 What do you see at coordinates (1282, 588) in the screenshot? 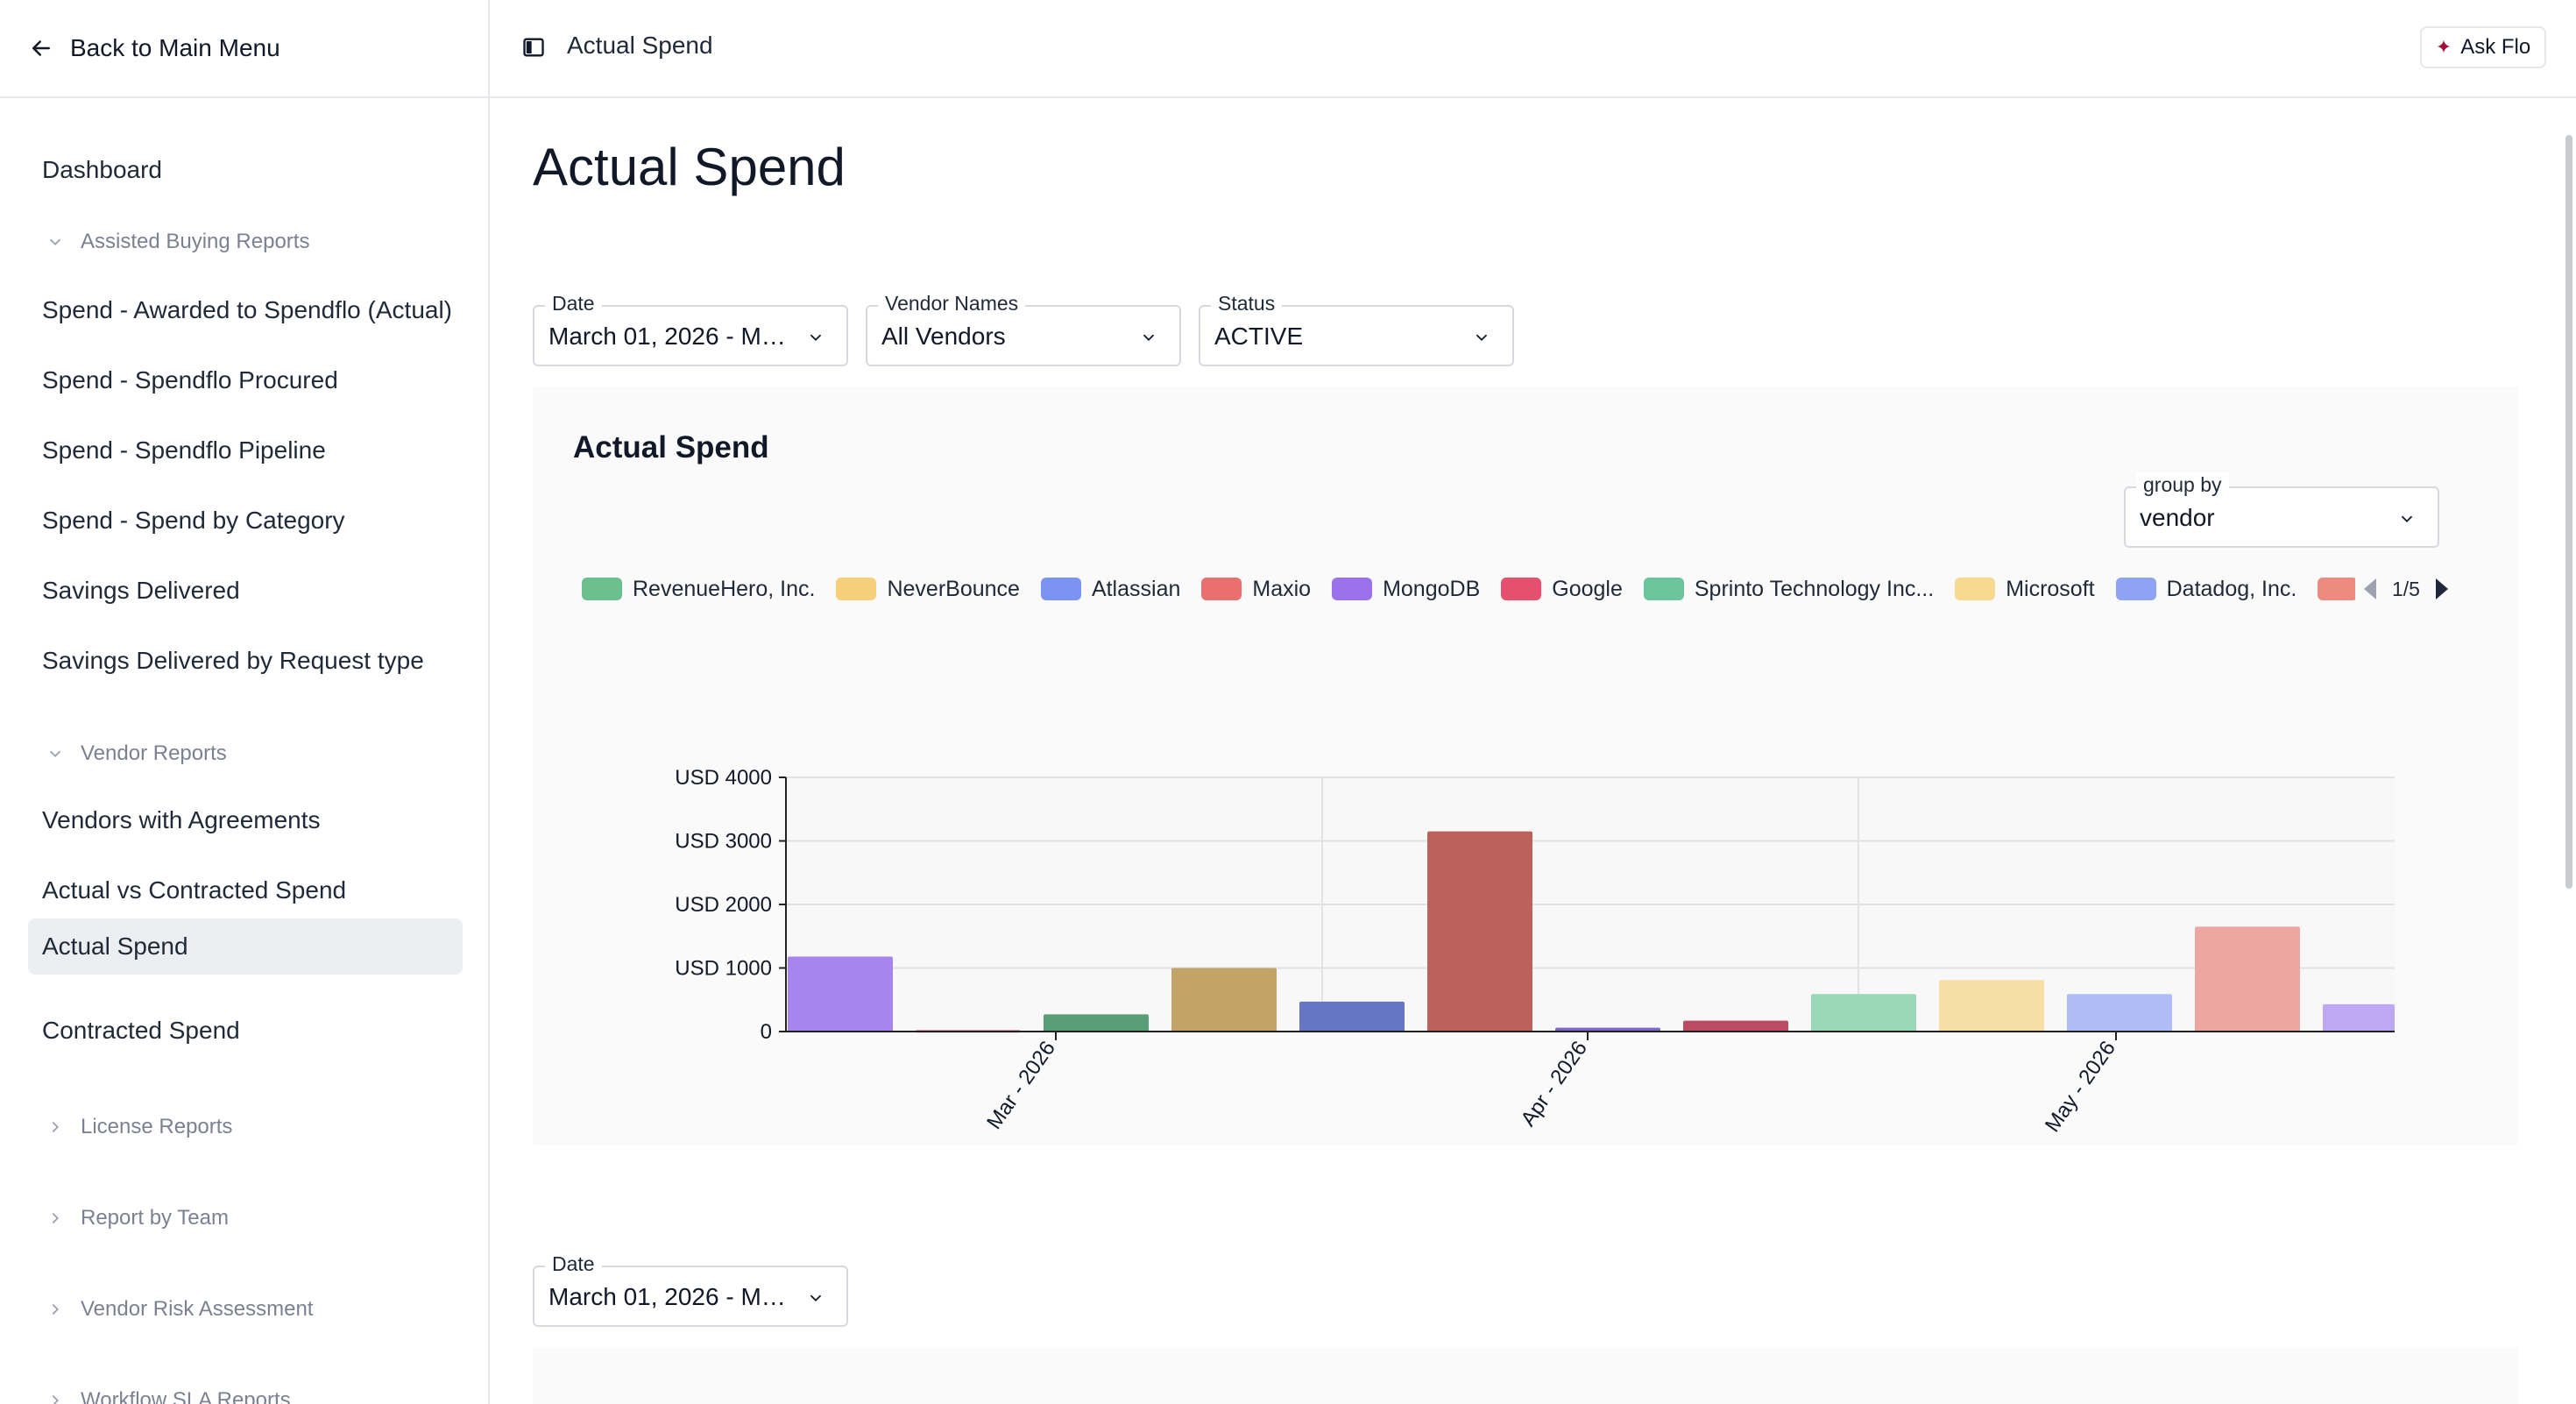
I see `legend-label: Maxio` at bounding box center [1282, 588].